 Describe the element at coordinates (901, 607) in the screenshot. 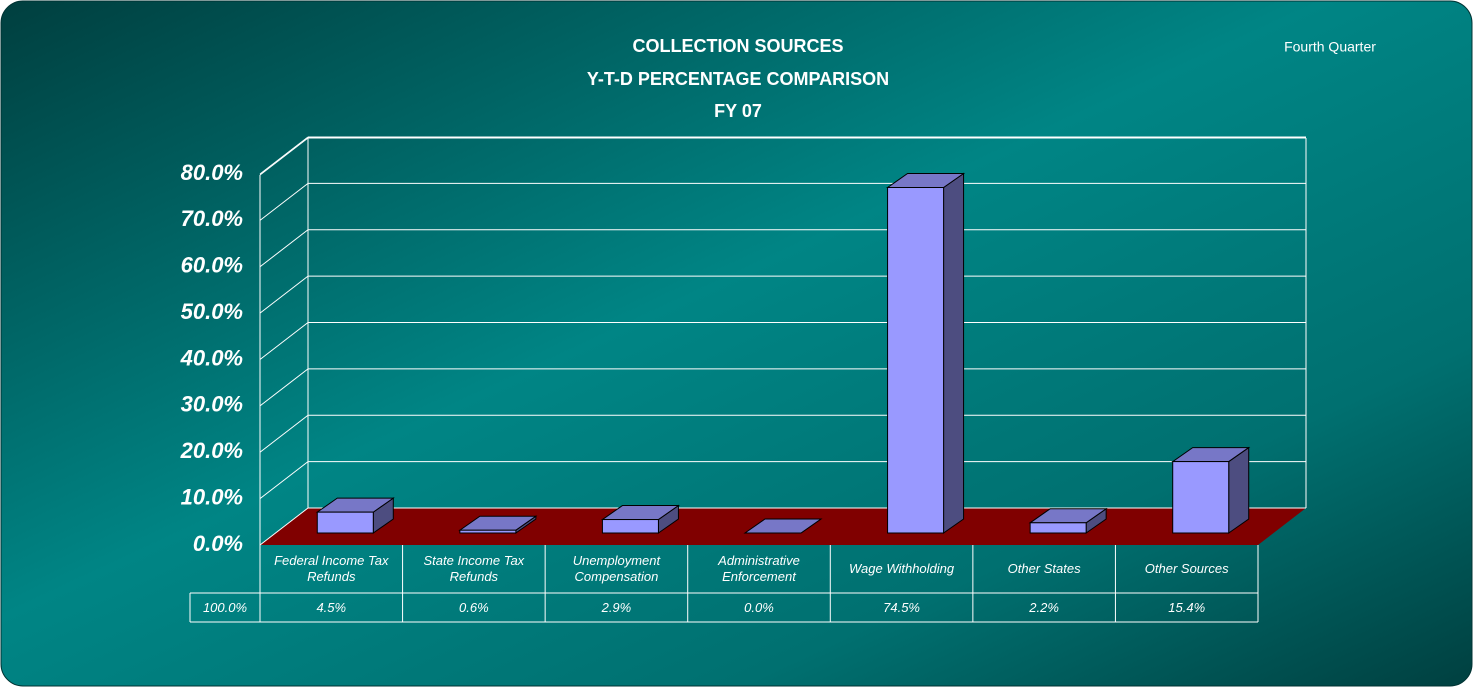

I see `value-label: 74.5%` at that location.